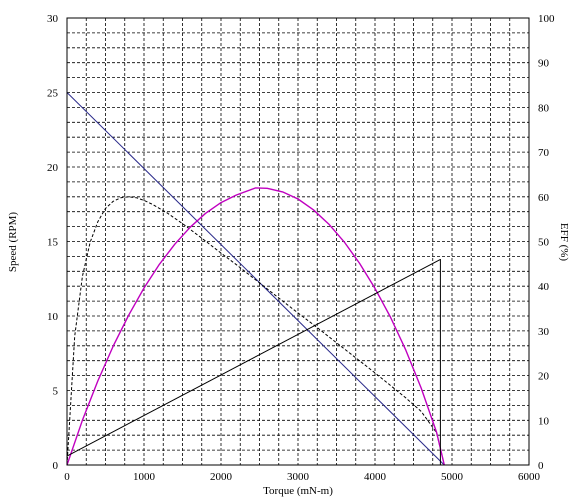 Image resolution: width=578 pixels, height=500 pixels. I want to click on y2-tick-label: 100, so click(546, 19).